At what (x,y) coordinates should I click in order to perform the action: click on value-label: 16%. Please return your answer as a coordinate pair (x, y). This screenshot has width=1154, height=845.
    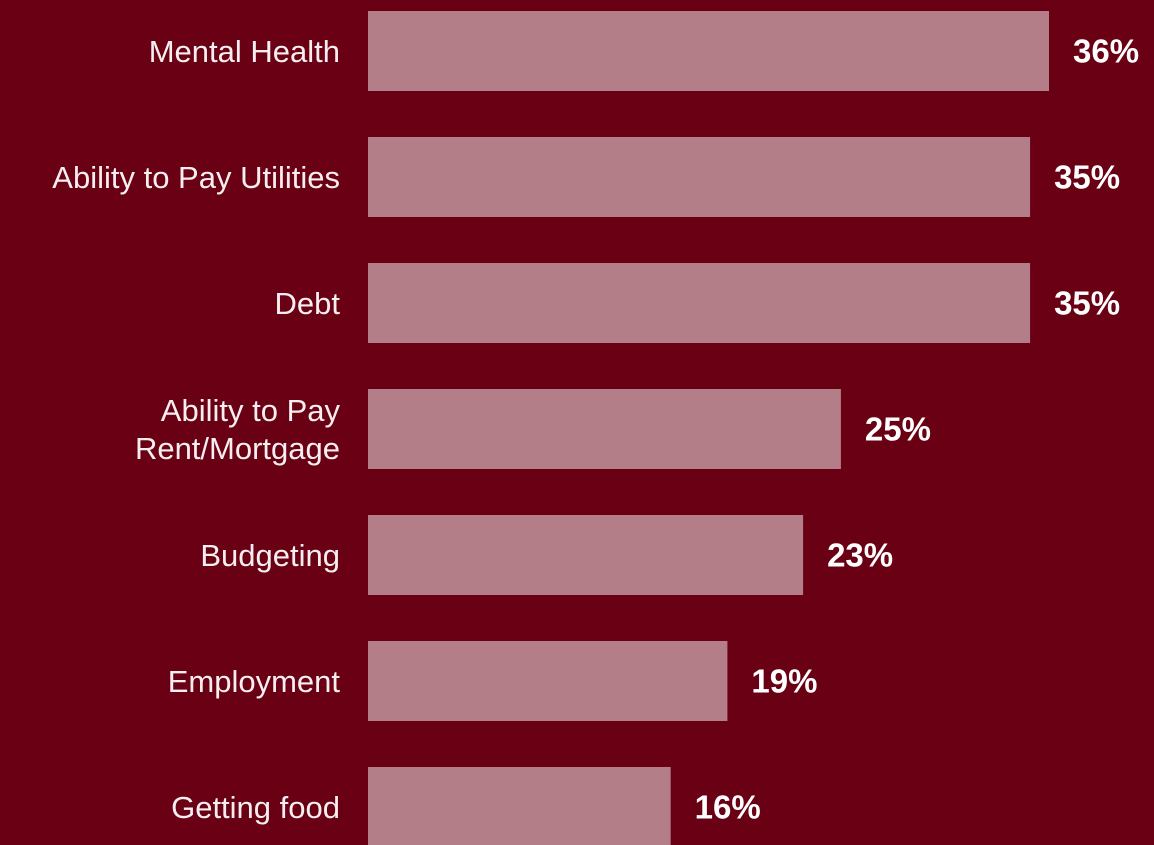
    Looking at the image, I should click on (728, 807).